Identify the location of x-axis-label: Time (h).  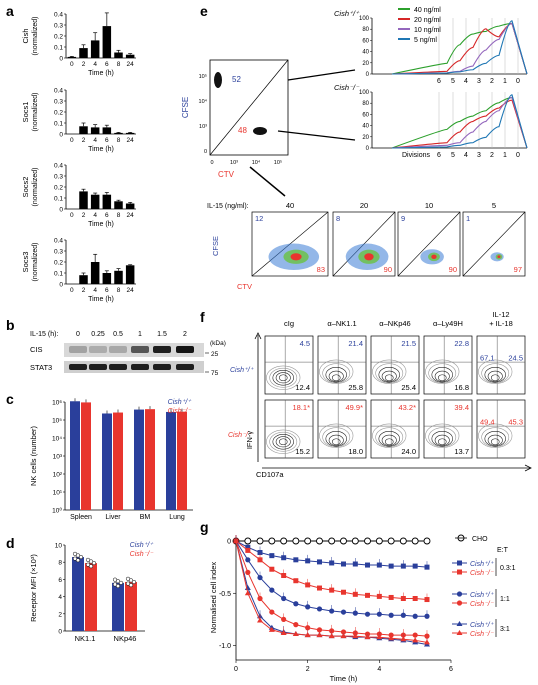
(101, 149).